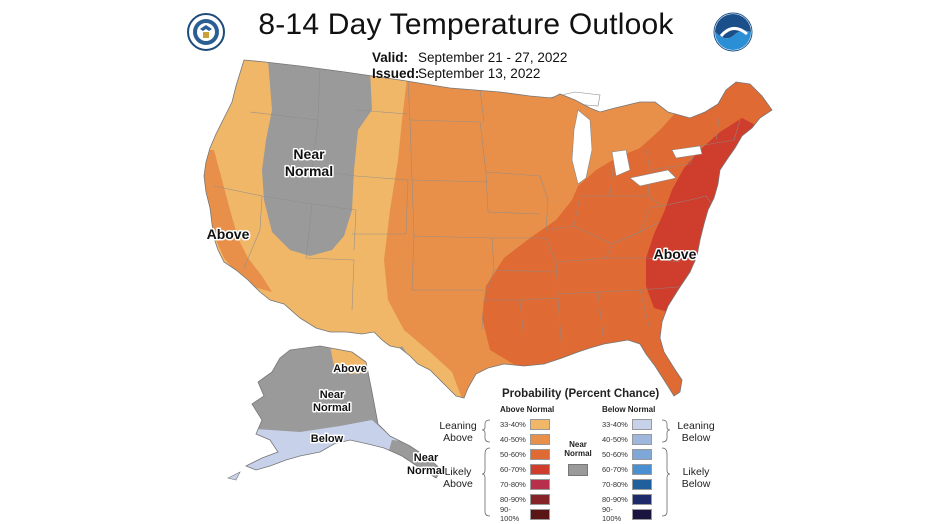  I want to click on legend-above-bin-row: 50-60%, so click(525, 454).